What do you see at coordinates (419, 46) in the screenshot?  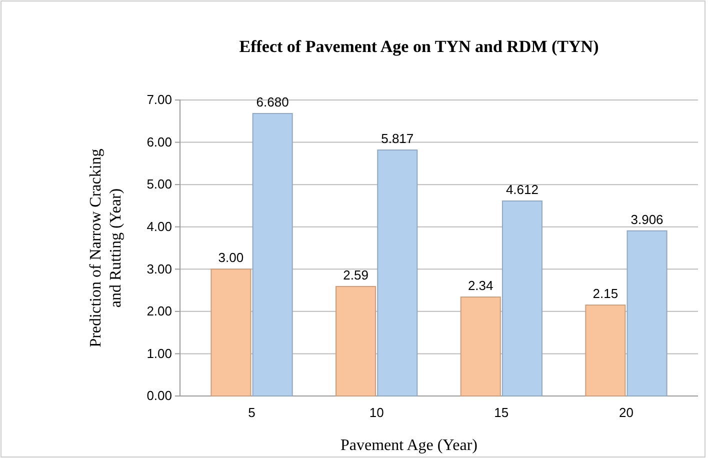 I see `chart-title: Effect of Pavement Age on TYN and RDM (TYN)` at bounding box center [419, 46].